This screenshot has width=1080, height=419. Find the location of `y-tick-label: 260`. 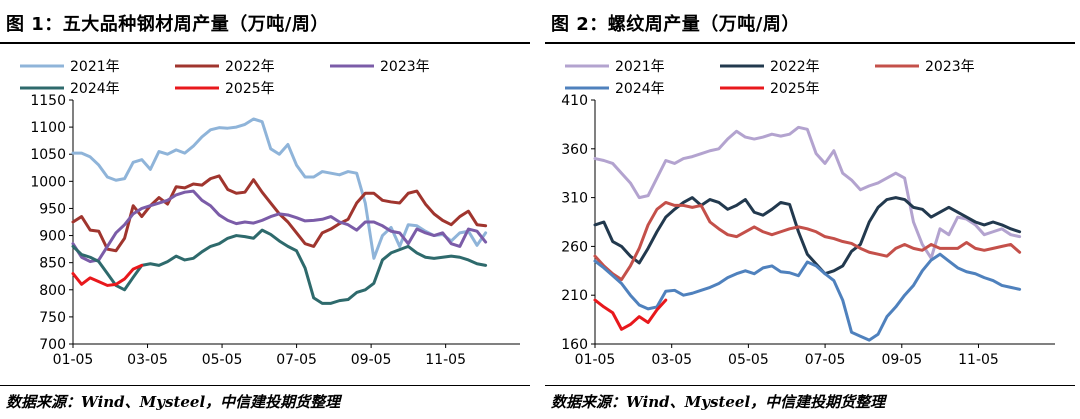

y-tick-label: 260 is located at coordinates (574, 247).